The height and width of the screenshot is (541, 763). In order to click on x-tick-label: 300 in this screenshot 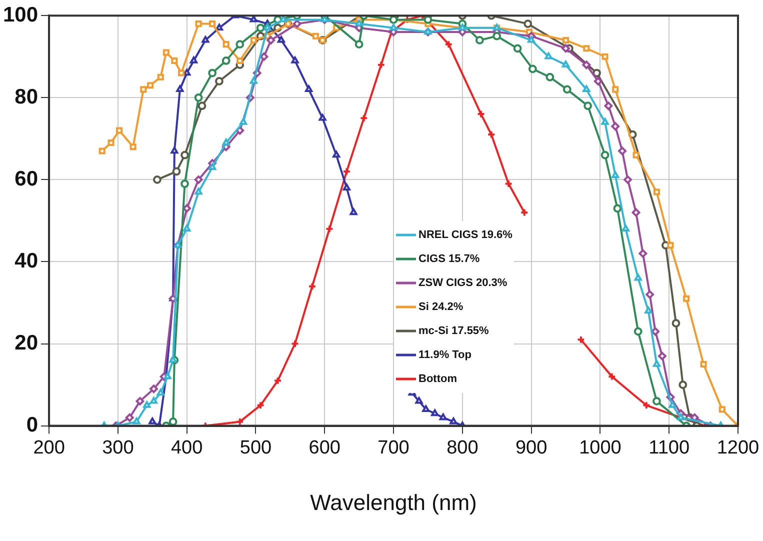, I will do `click(118, 447)`.